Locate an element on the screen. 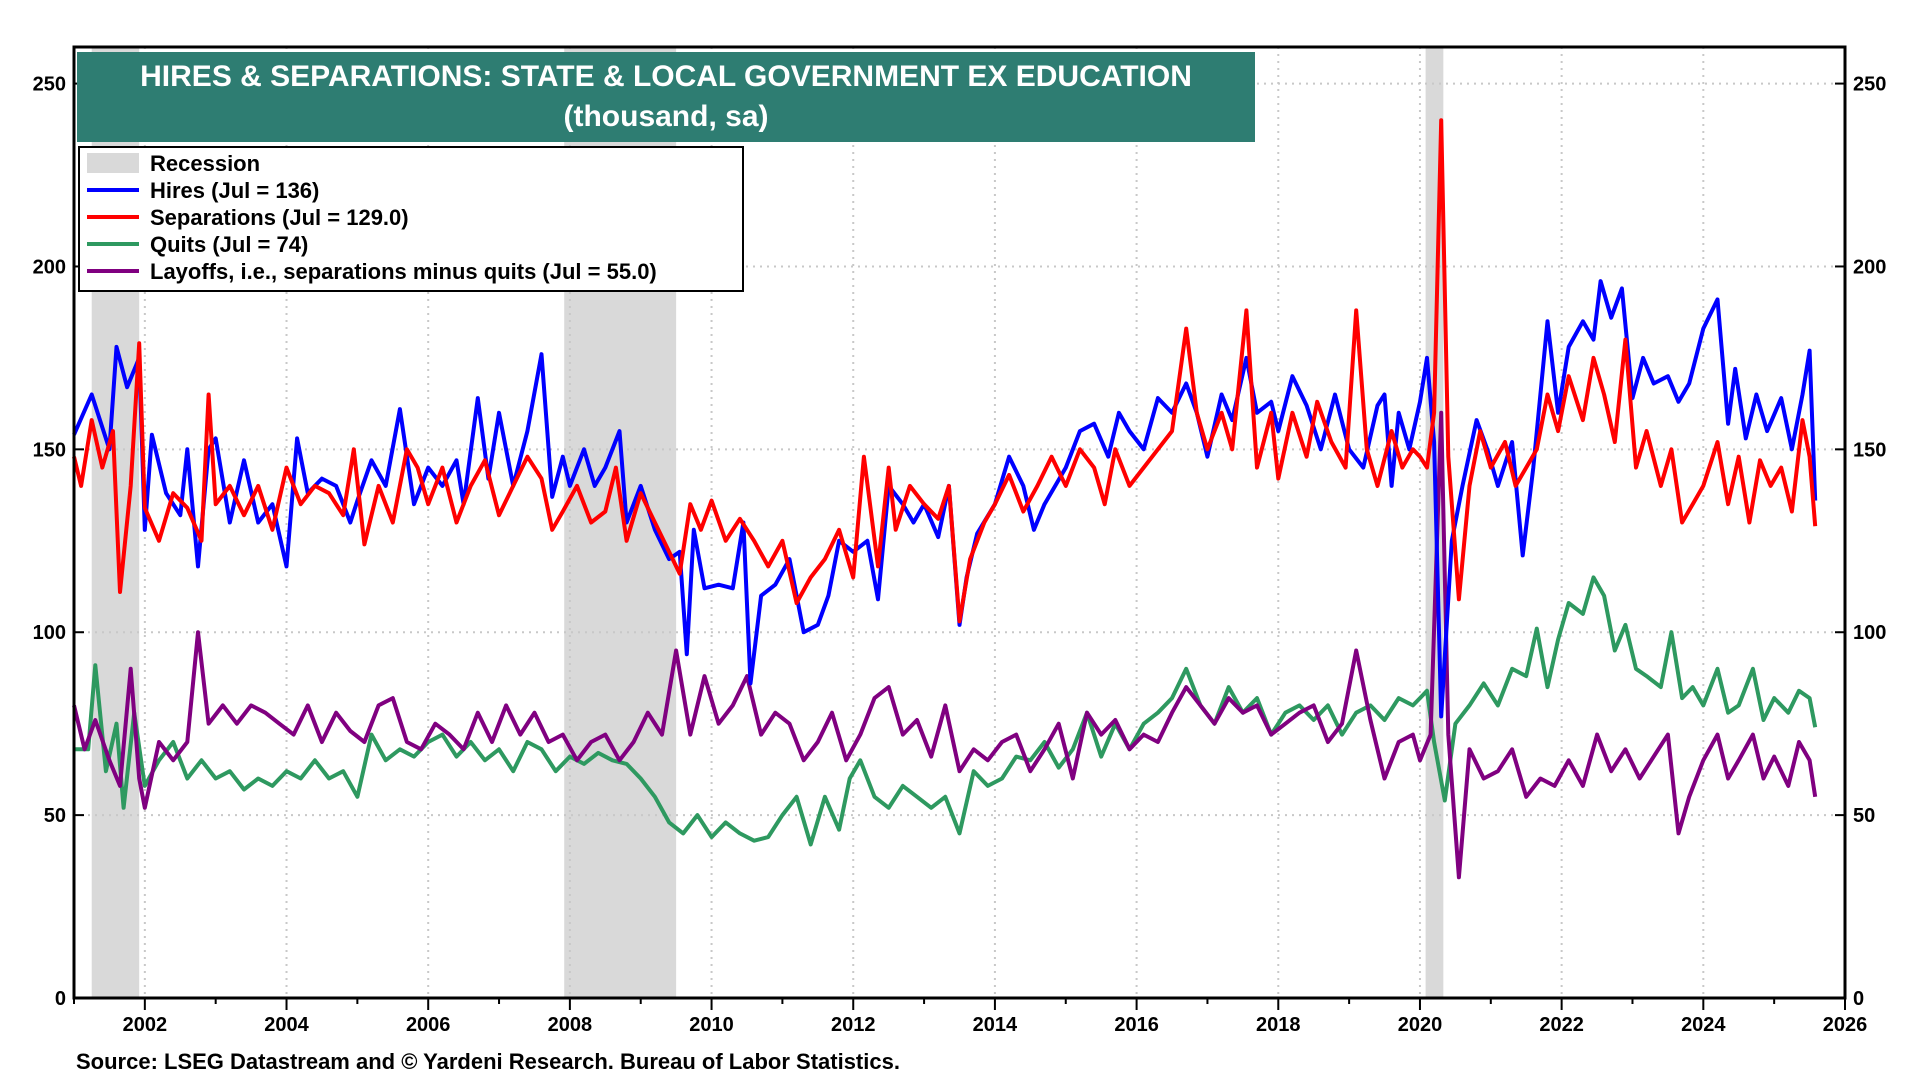  x-tick-label-2008: 2008 is located at coordinates (570, 1025).